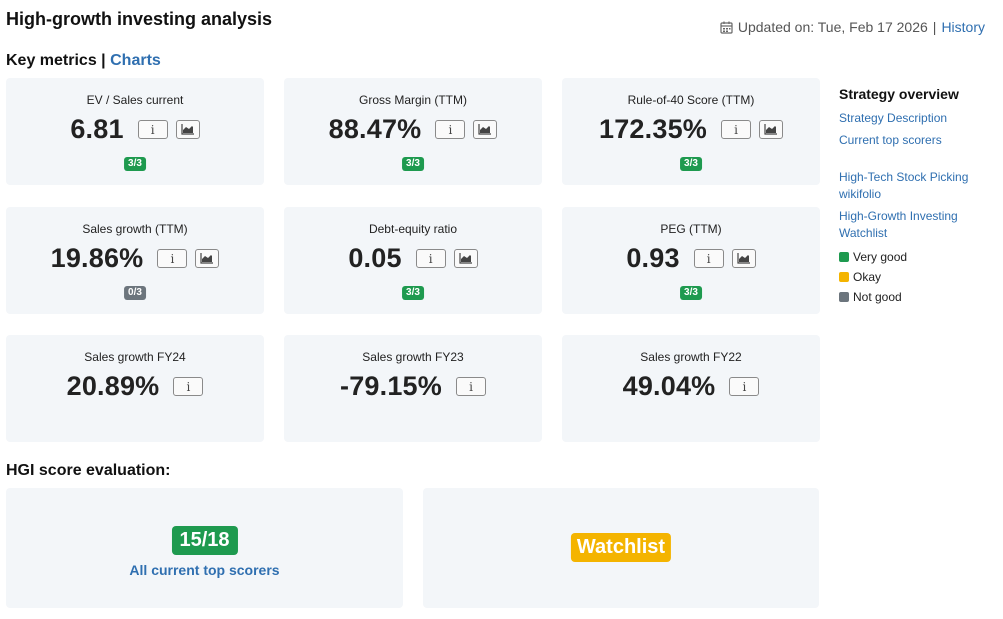  I want to click on legend-label: Okay, so click(867, 277).